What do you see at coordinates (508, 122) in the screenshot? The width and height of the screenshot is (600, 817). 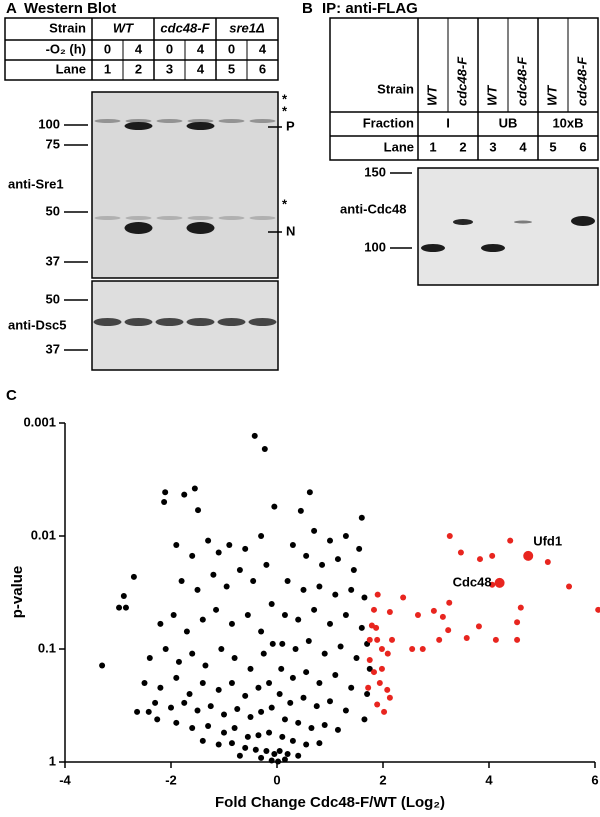 I see `label: UB` at bounding box center [508, 122].